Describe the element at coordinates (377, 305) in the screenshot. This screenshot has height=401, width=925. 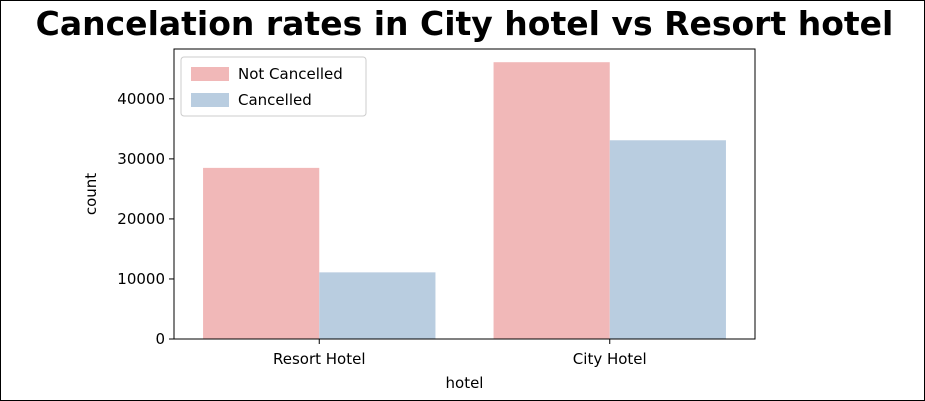
I see `bar-cancelled-resort-hotel` at that location.